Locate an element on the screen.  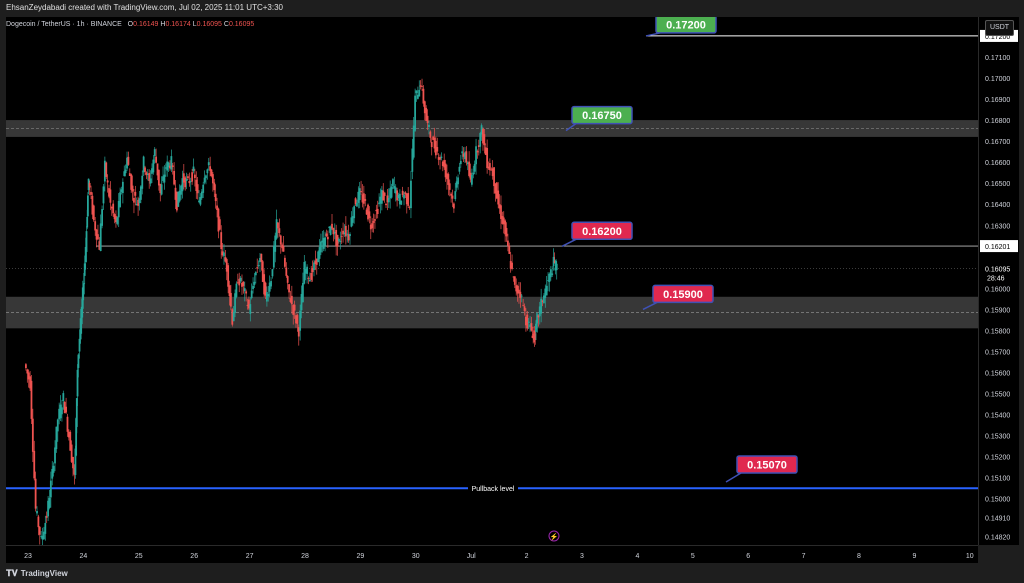
price-tick-10: 0.15800 is located at coordinates (997, 331).